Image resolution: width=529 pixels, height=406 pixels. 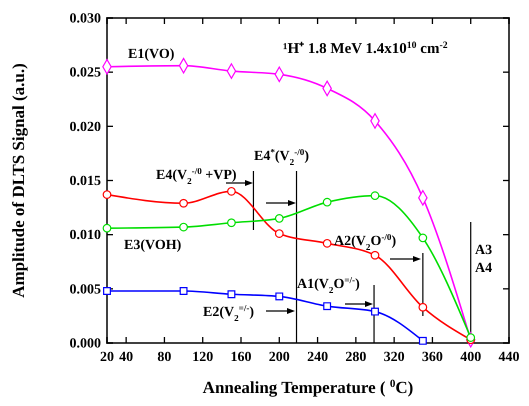 What do you see at coordinates (85, 127) in the screenshot?
I see `y-tick-label: 0.020` at bounding box center [85, 127].